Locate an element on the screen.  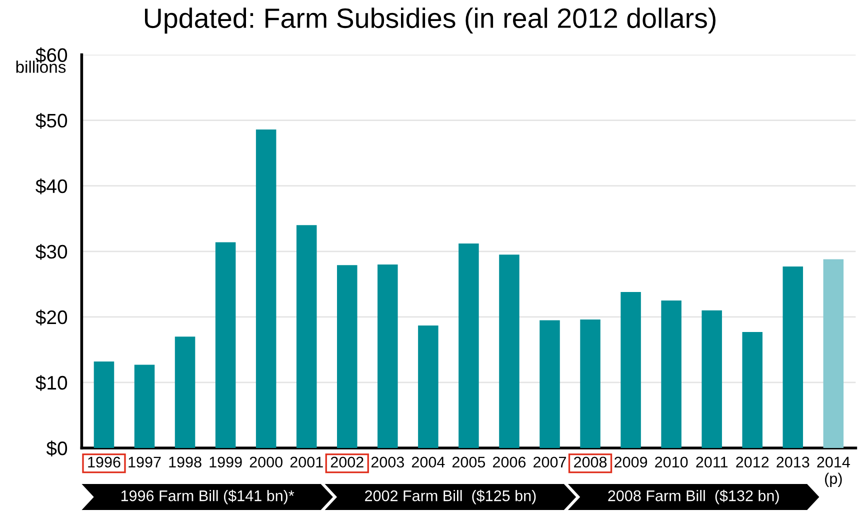
x-tick-label: 2007 is located at coordinates (550, 462).